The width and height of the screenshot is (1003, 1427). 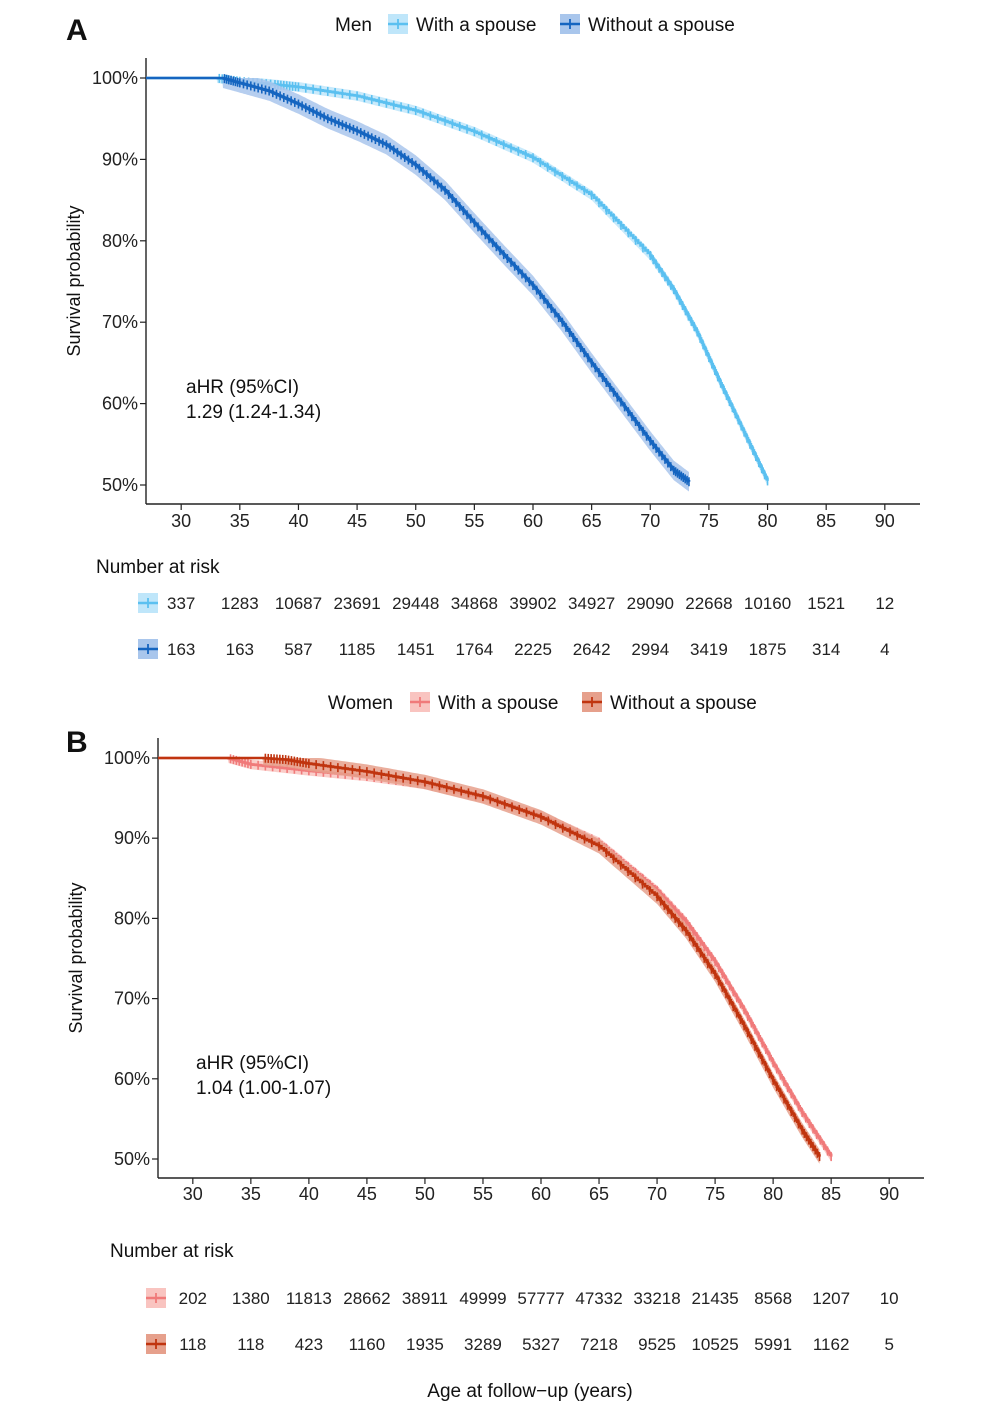 I want to click on risk-value: 2642, so click(x=592, y=649).